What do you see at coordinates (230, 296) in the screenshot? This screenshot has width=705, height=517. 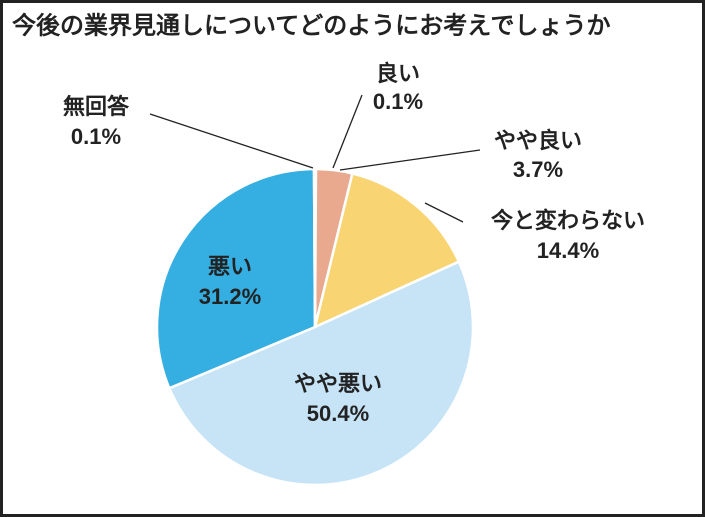 I see `slice-value-label: 31.2%` at bounding box center [230, 296].